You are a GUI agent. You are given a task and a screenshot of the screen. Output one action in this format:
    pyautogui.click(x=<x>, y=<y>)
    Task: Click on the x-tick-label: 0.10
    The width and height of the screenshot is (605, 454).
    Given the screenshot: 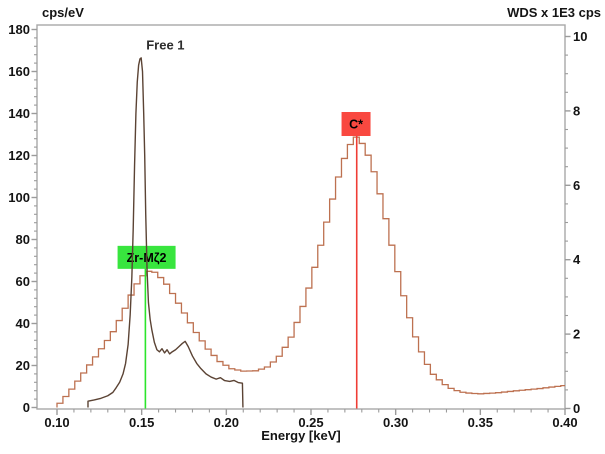 What is the action you would take?
    pyautogui.click(x=56, y=422)
    